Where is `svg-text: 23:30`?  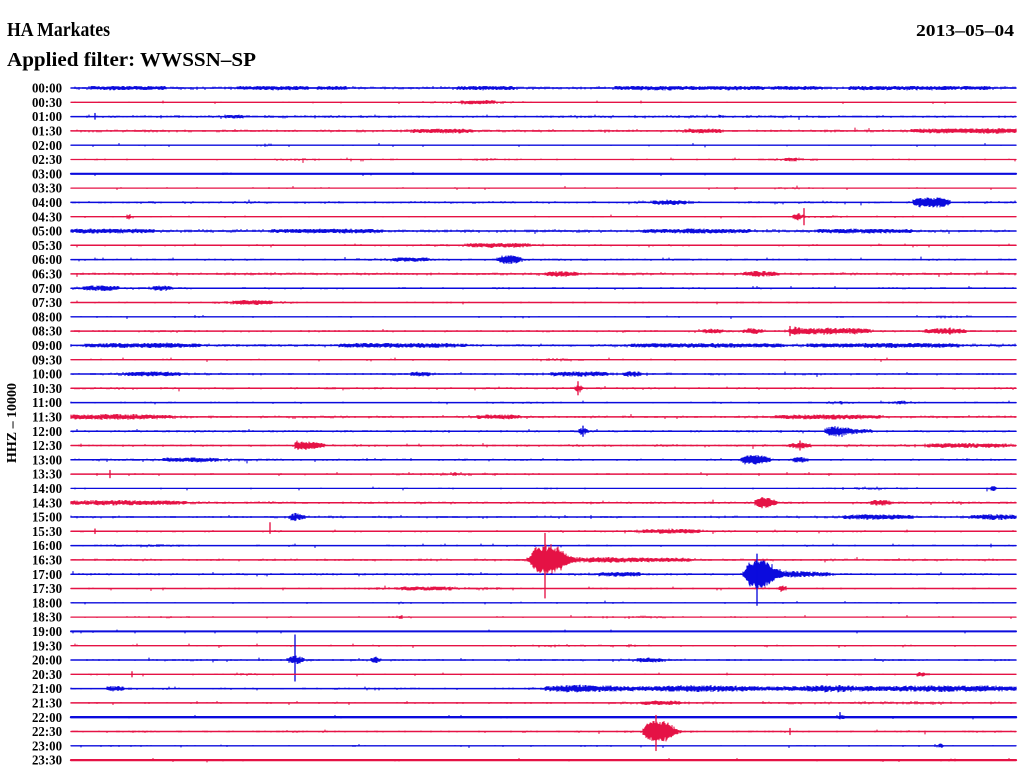 svg-text: 23:30 is located at coordinates (47, 761).